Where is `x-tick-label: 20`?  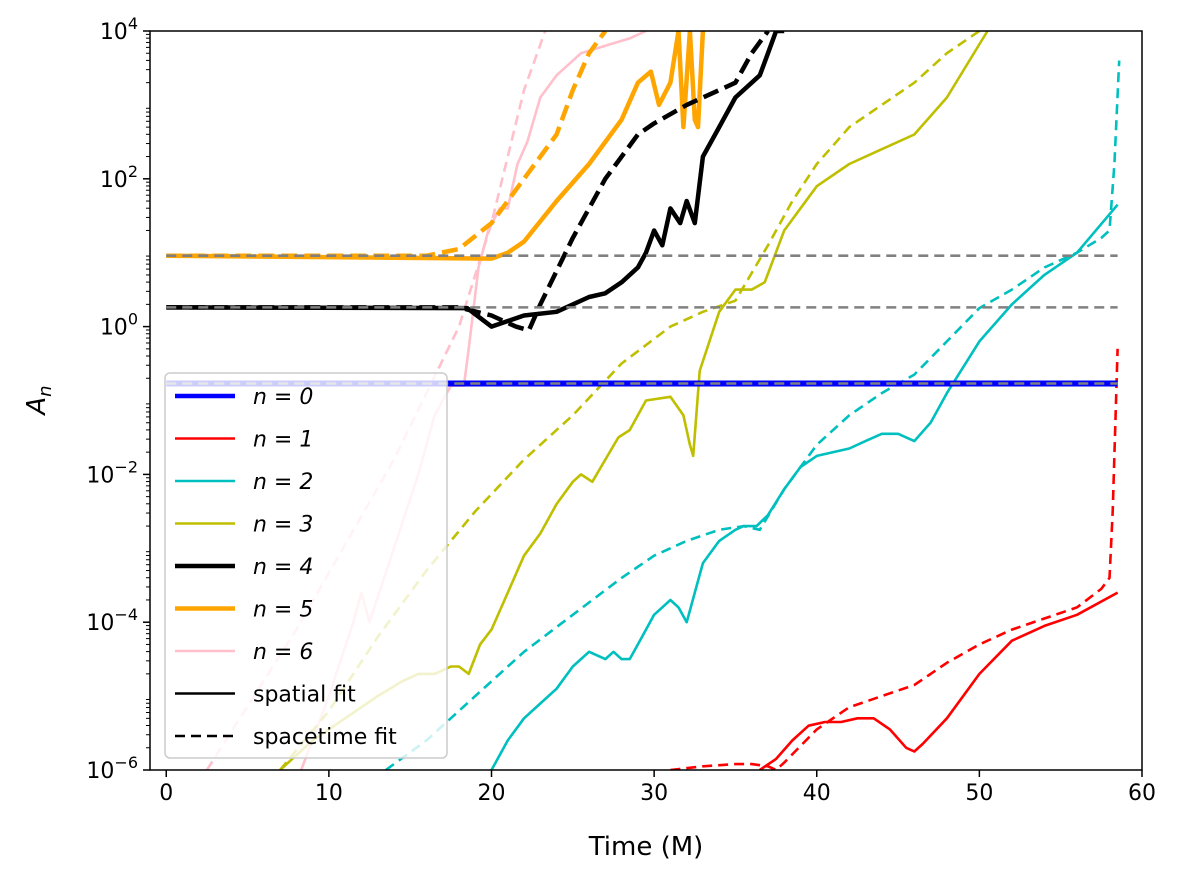
x-tick-label: 20 is located at coordinates (492, 793).